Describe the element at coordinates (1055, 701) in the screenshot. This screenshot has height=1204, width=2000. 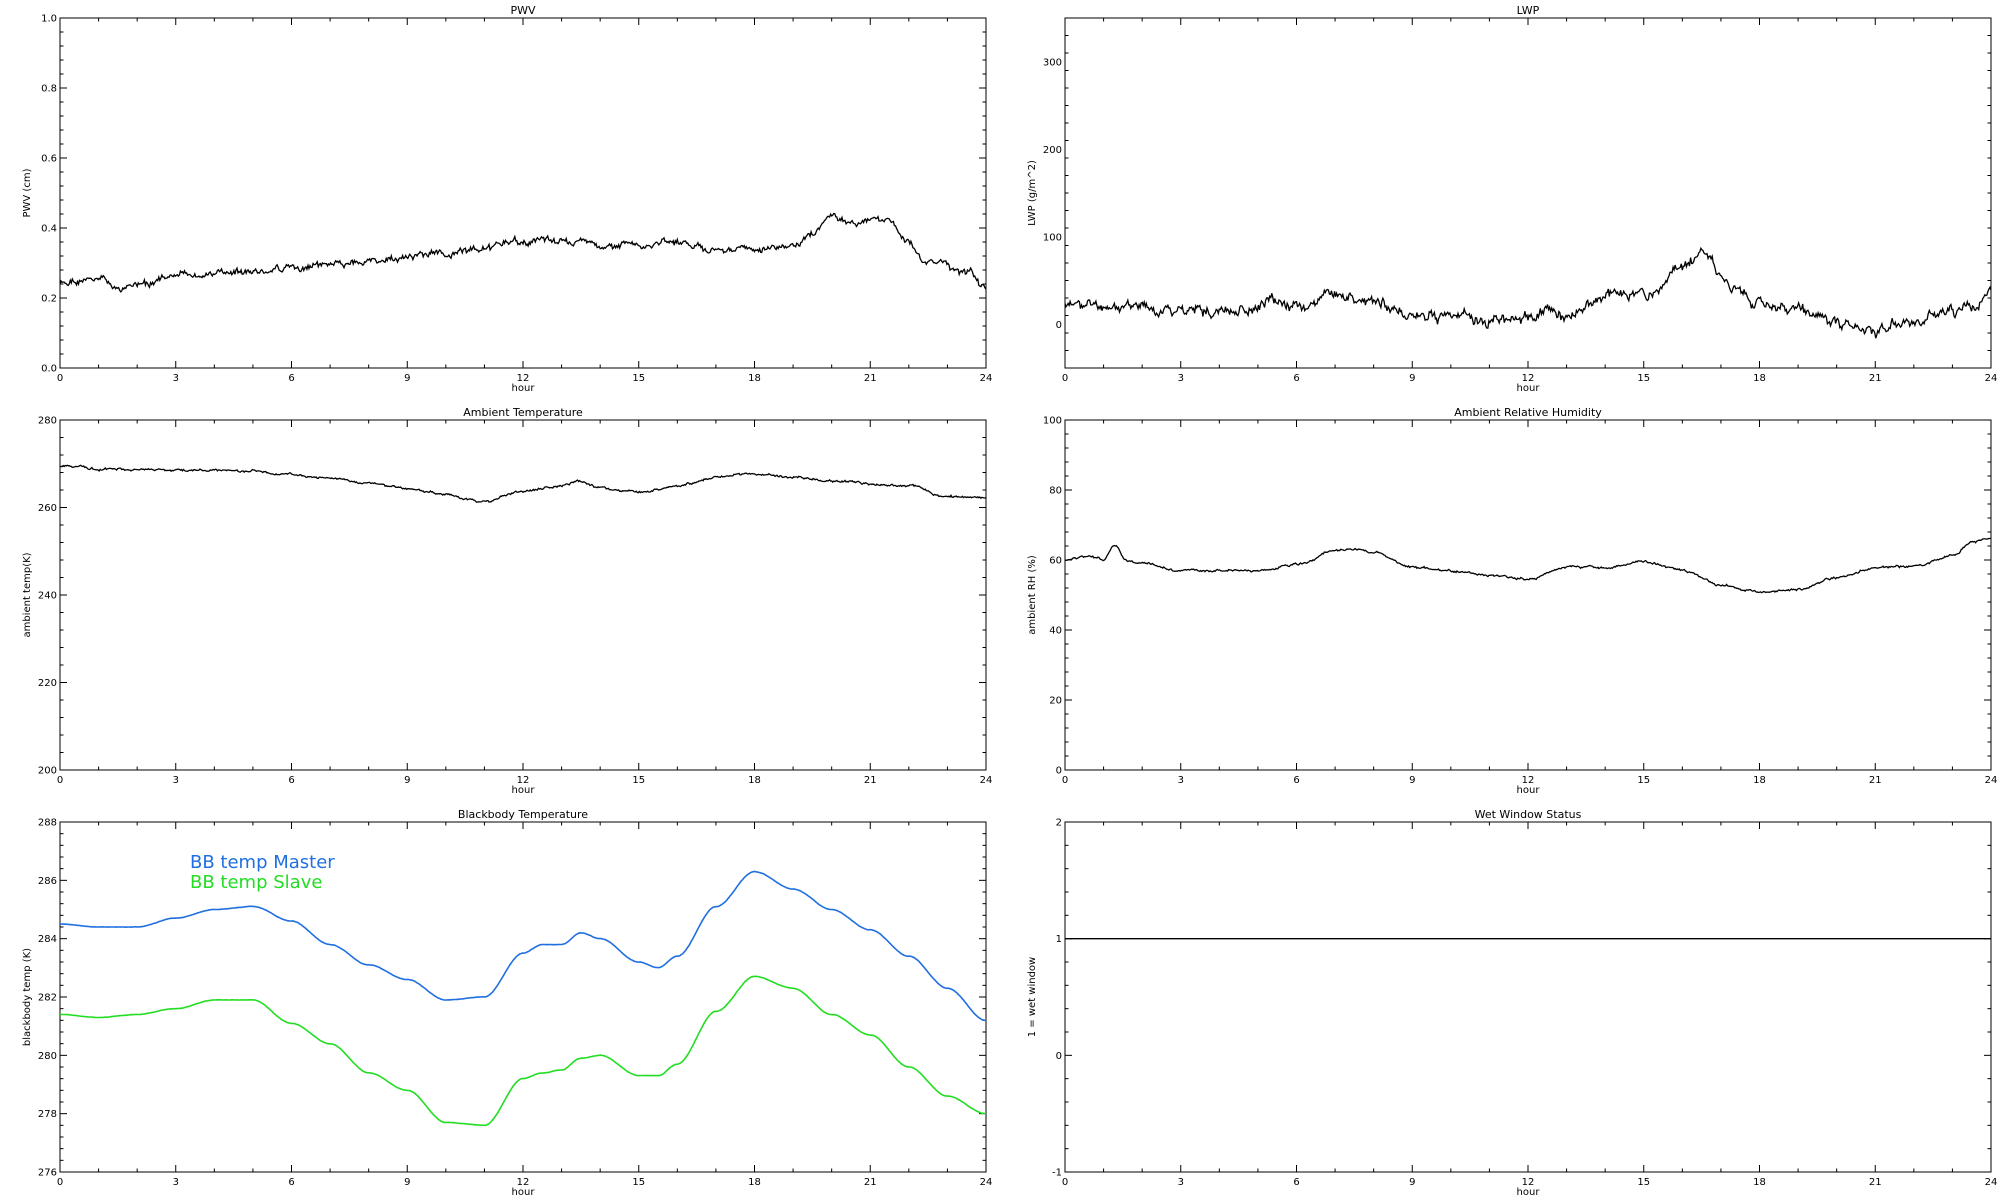
I see `y-tick-label: 20` at that location.